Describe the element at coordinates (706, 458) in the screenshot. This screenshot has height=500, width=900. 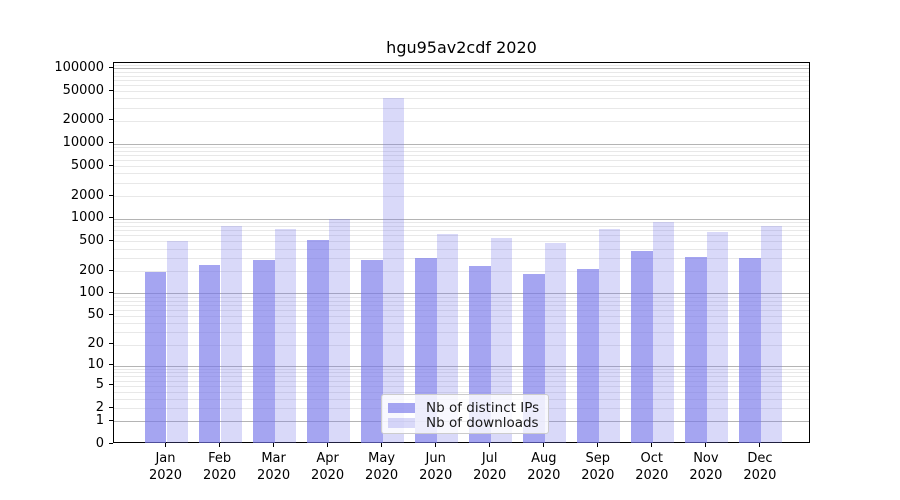
I see `x-tick-month: Nov` at that location.